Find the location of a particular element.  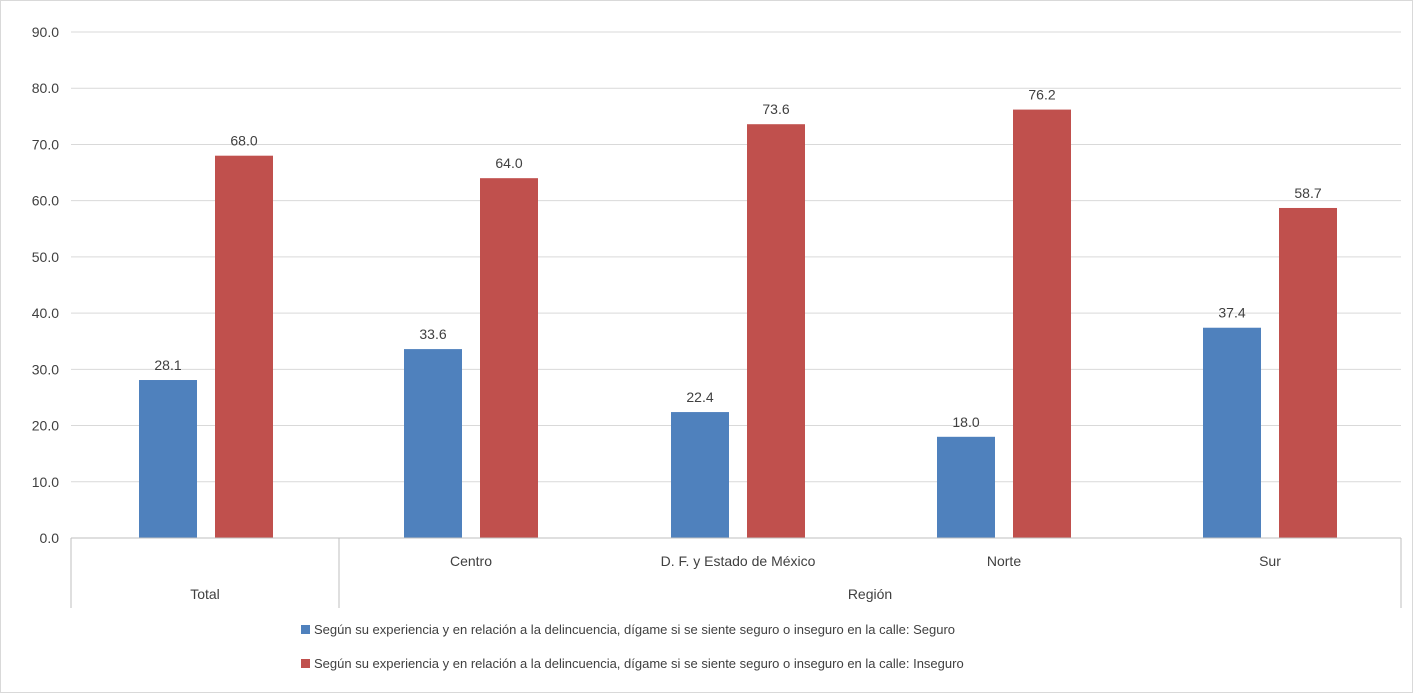

category-label: Norte is located at coordinates (1004, 561).